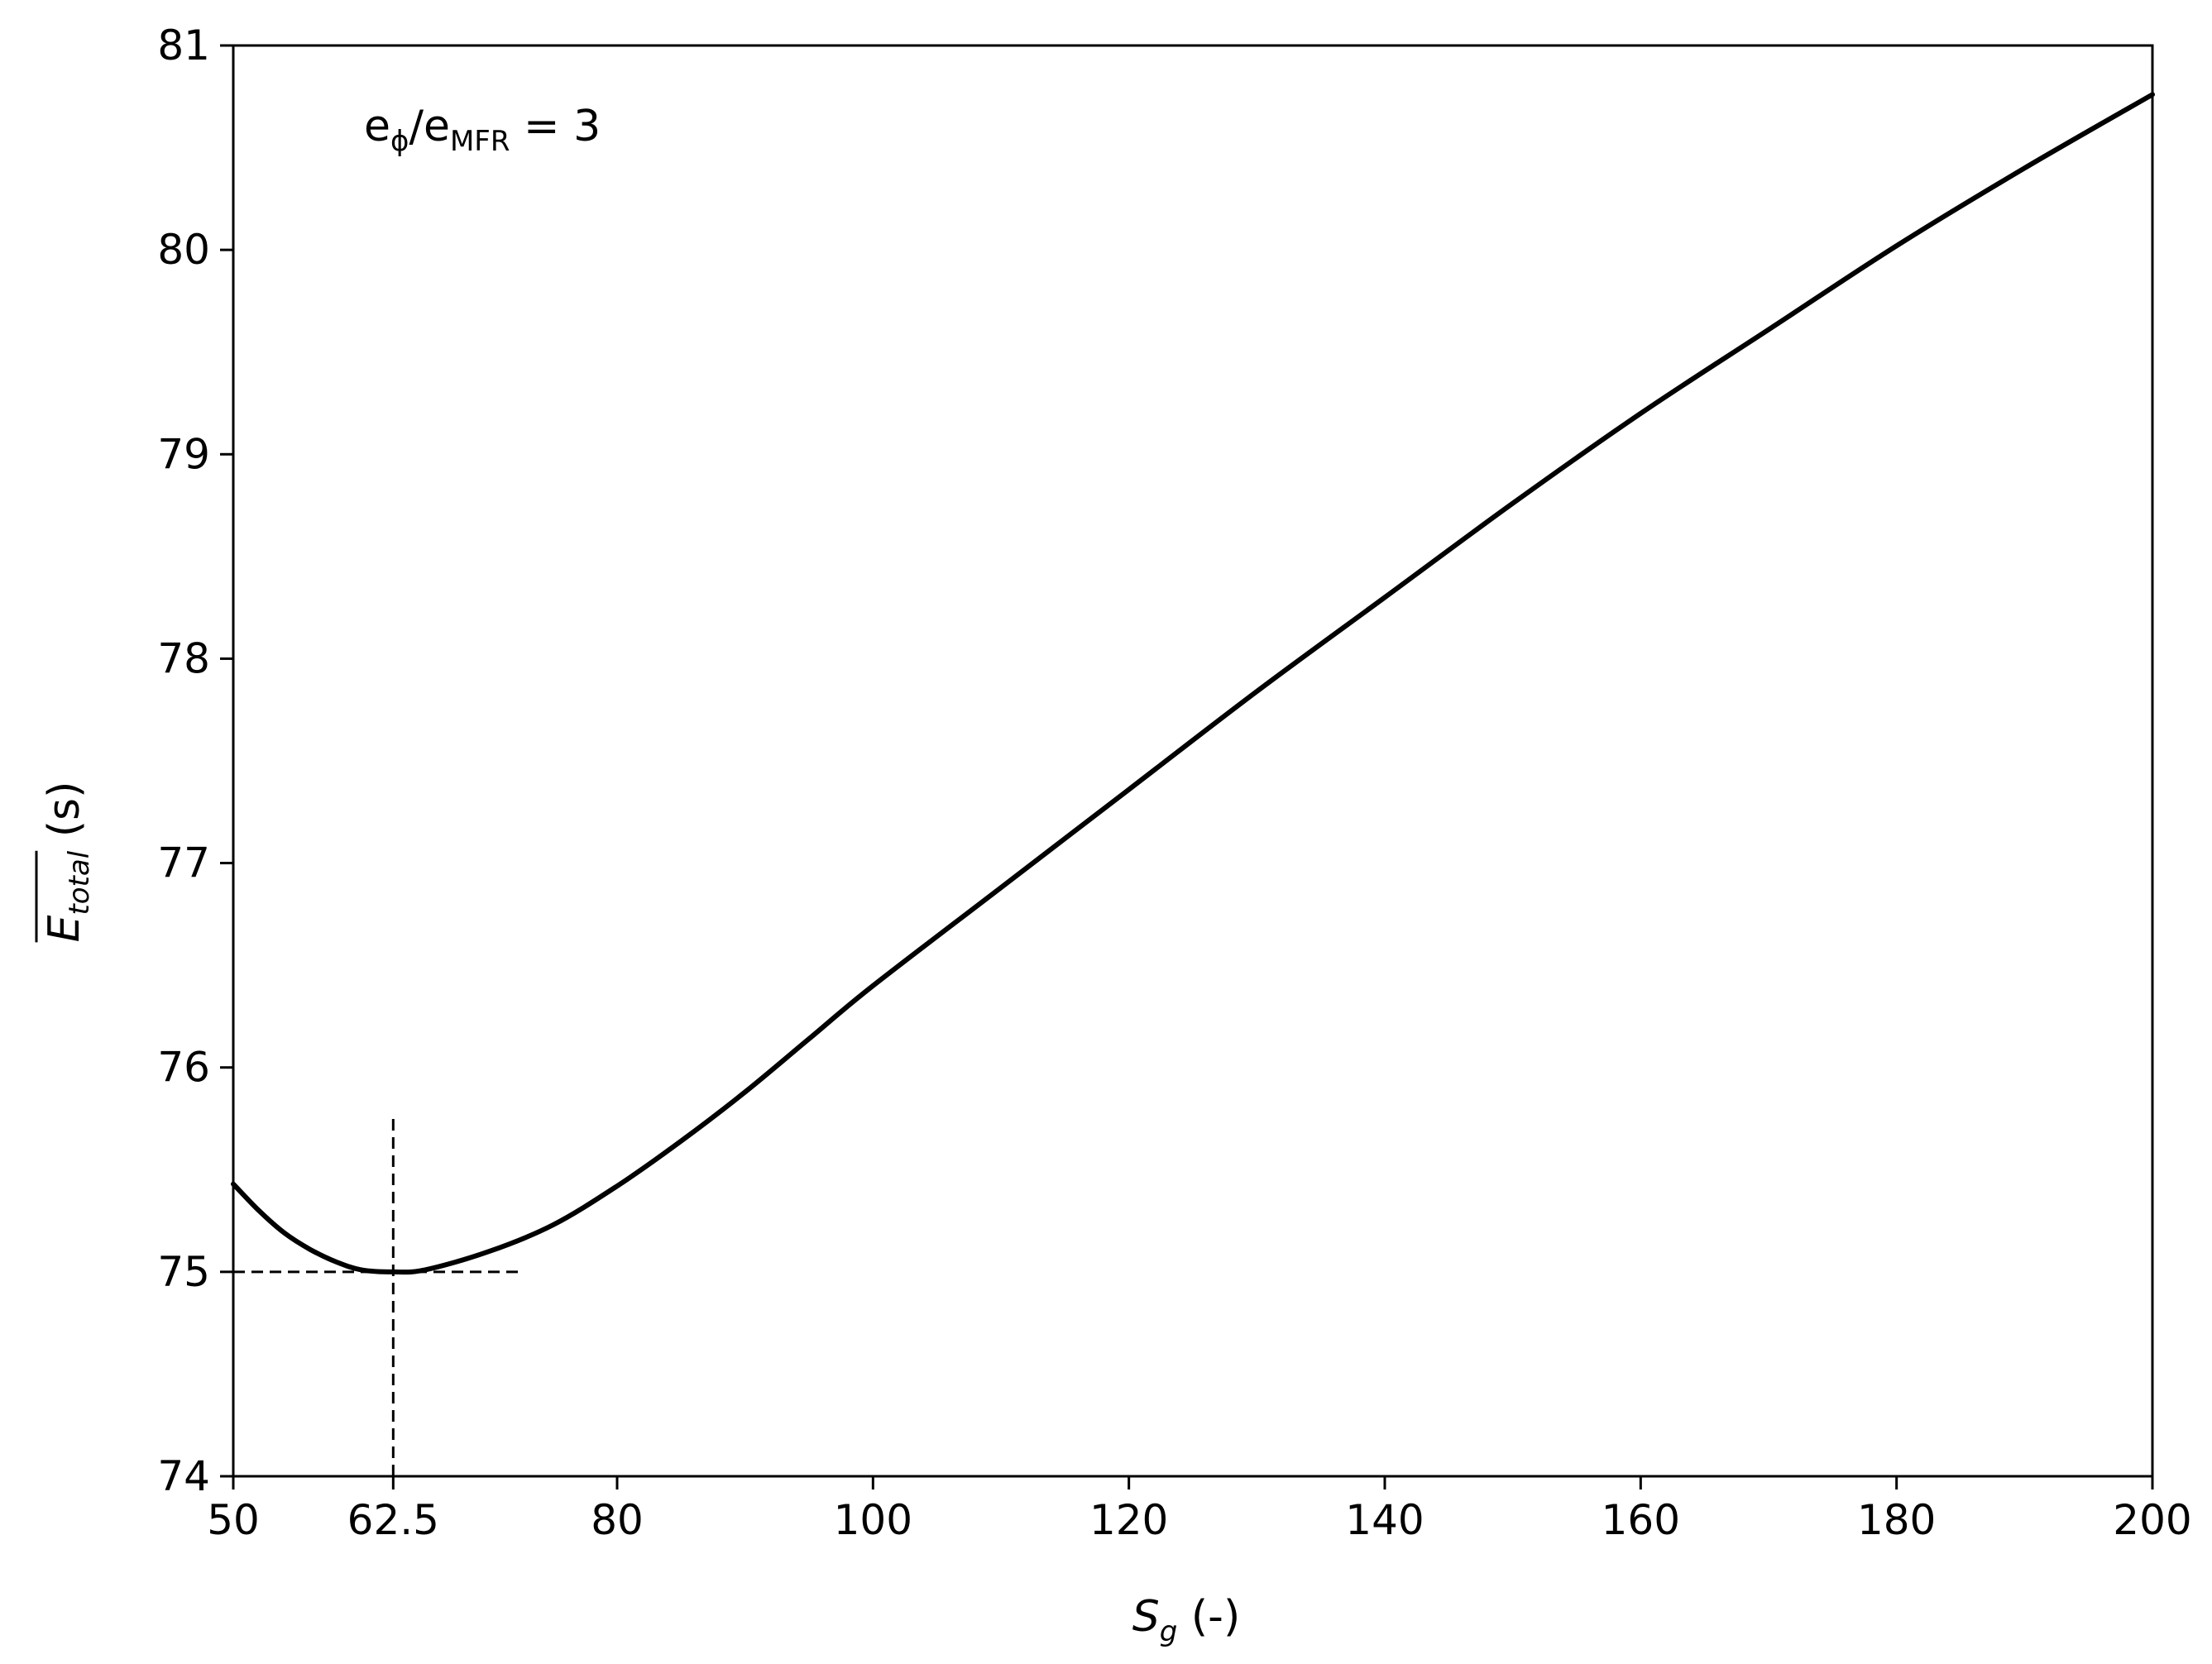 The height and width of the screenshot is (1664, 2212). Describe the element at coordinates (1384, 1520) in the screenshot. I see `x-tick-label: 140` at that location.